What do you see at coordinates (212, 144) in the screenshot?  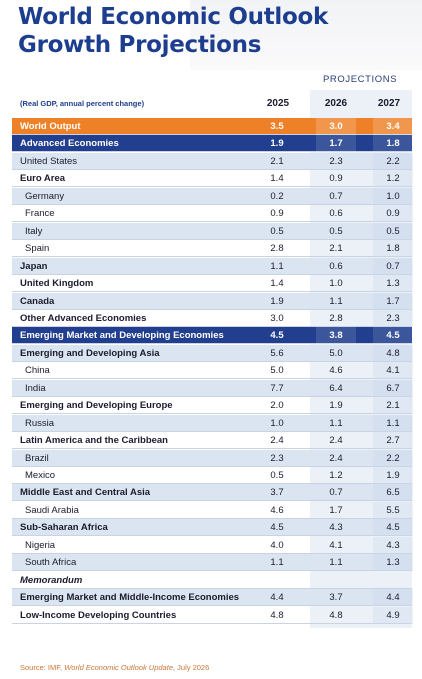 I see `table-row: Advanced Economies 1.9 1.7 1.8` at bounding box center [212, 144].